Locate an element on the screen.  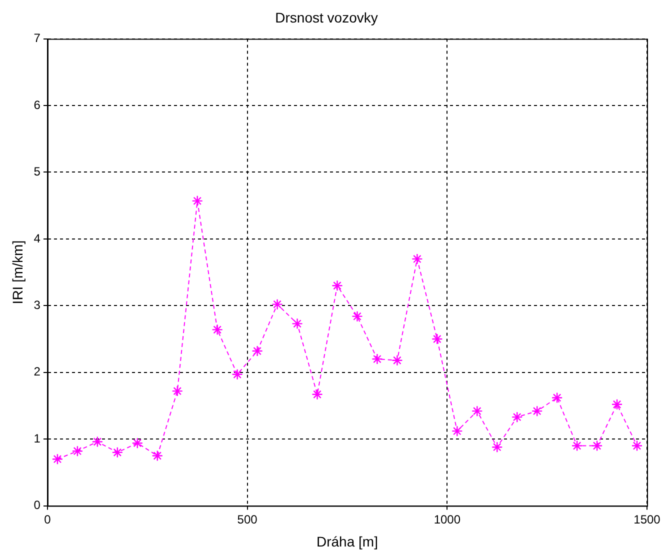
chart-title: Drsnost vozovky is located at coordinates (326, 17).